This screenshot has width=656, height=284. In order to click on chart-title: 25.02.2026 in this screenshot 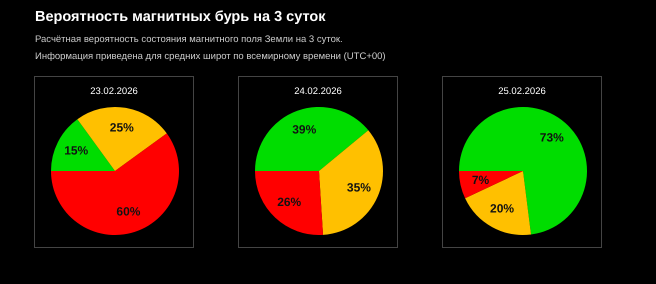, I will do `click(522, 91)`.